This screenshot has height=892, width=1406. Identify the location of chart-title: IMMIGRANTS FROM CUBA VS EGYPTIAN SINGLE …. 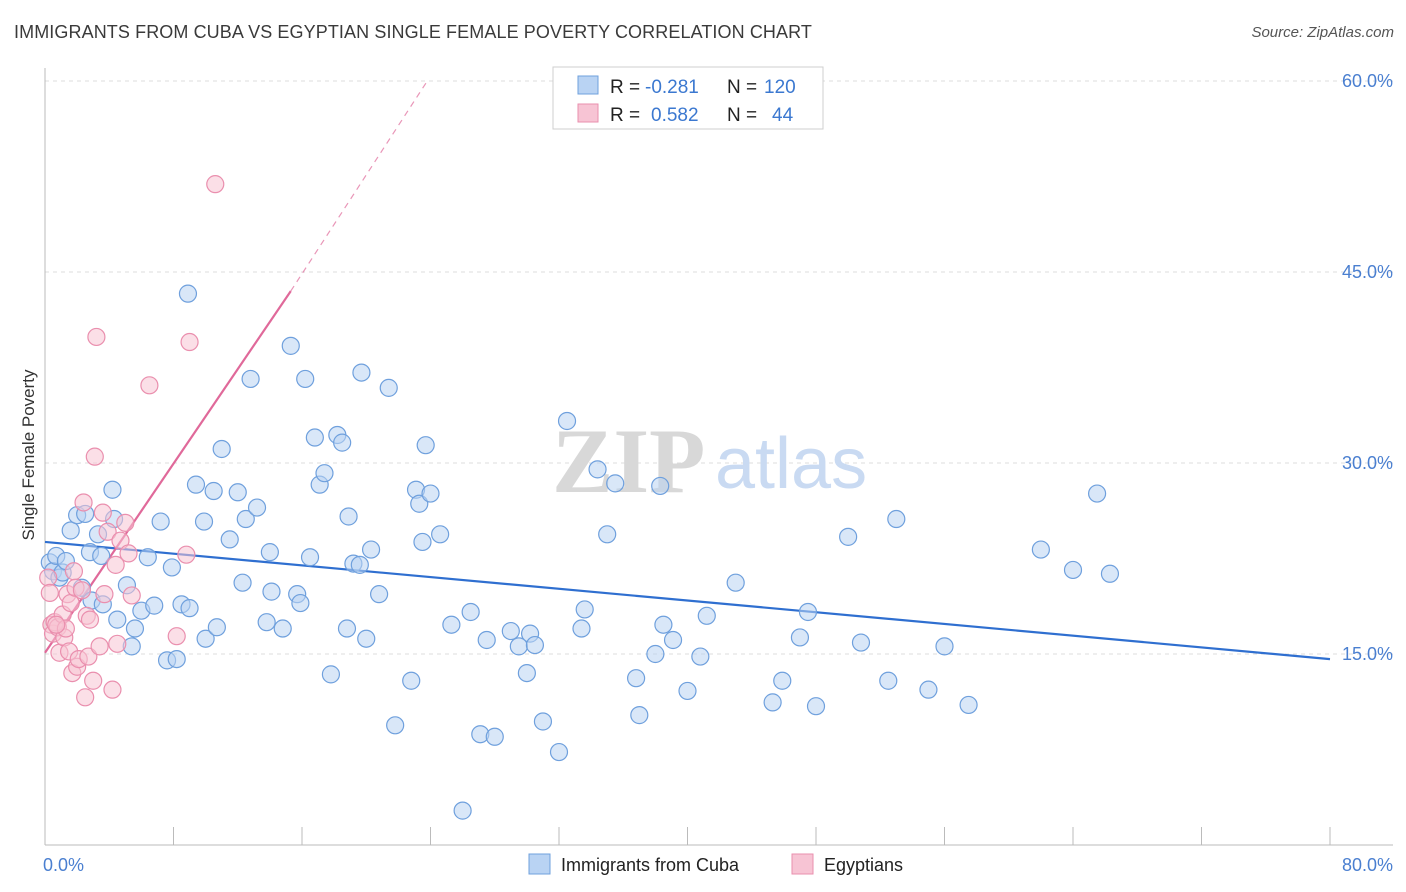
(413, 32).